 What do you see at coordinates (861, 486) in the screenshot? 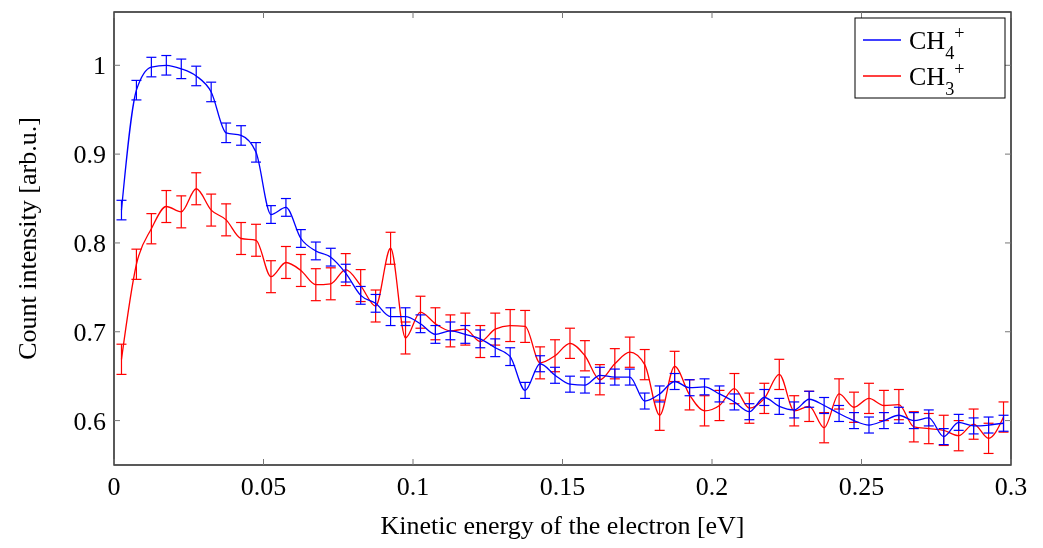
I see `x-tick-label: 0.25` at bounding box center [861, 486].